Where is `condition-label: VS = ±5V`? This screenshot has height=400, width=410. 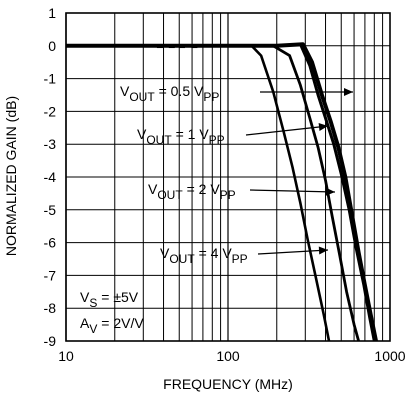 condition-label: VS = ±5V is located at coordinates (109, 299).